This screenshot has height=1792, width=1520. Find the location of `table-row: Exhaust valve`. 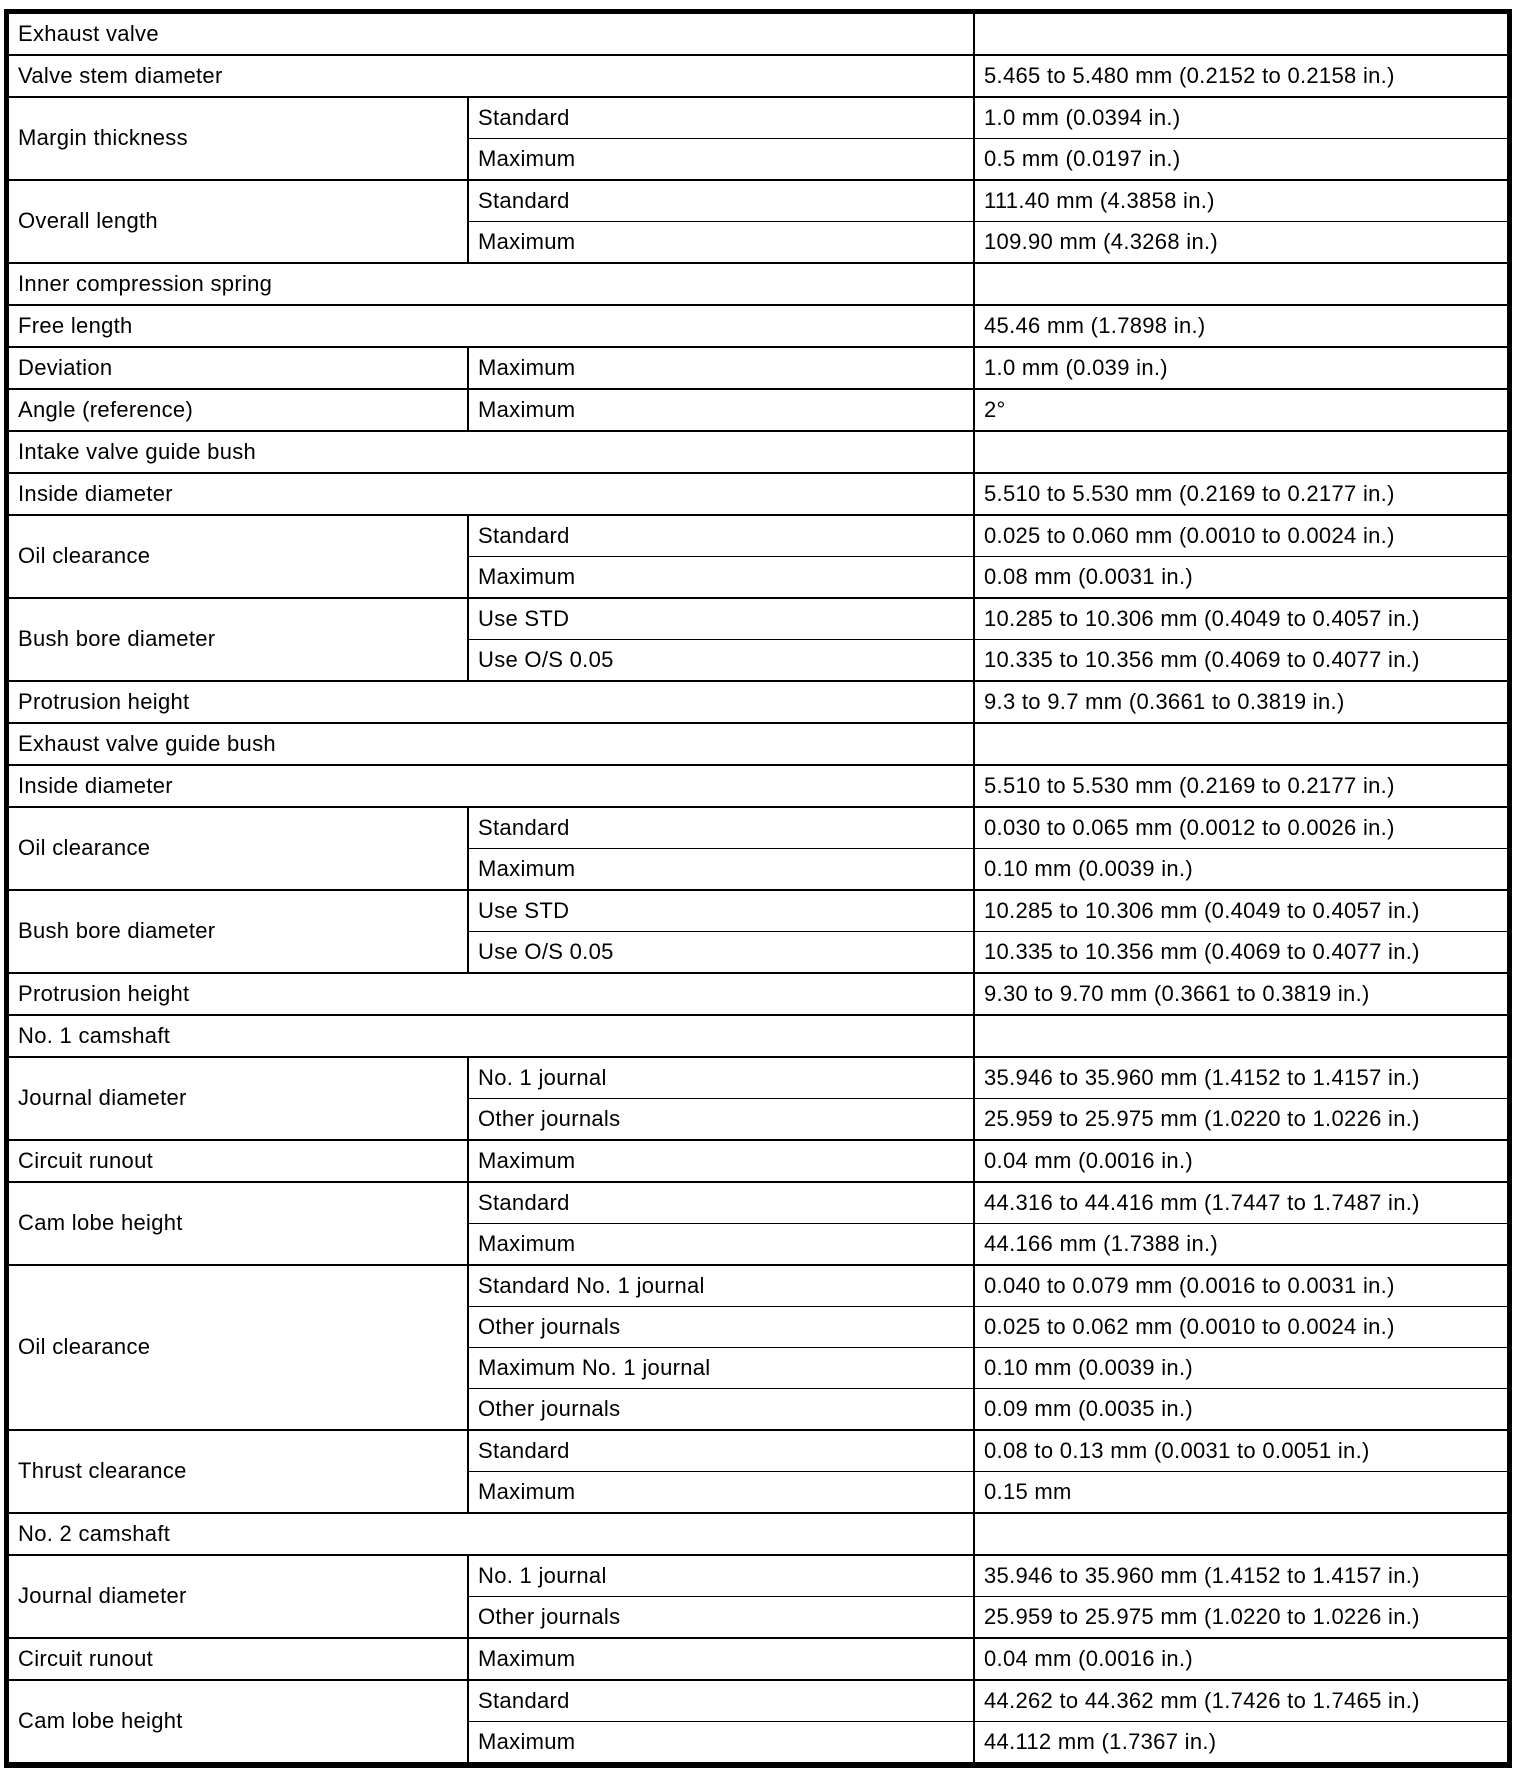

table-row: Exhaust valve is located at coordinates (758, 34).